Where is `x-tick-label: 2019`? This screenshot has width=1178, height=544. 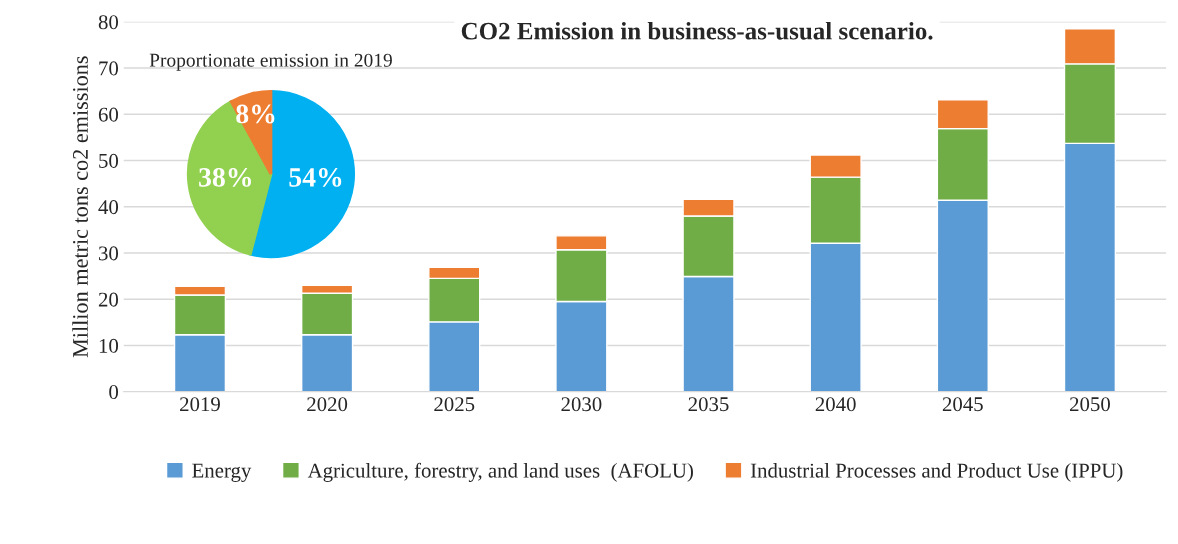 x-tick-label: 2019 is located at coordinates (200, 404).